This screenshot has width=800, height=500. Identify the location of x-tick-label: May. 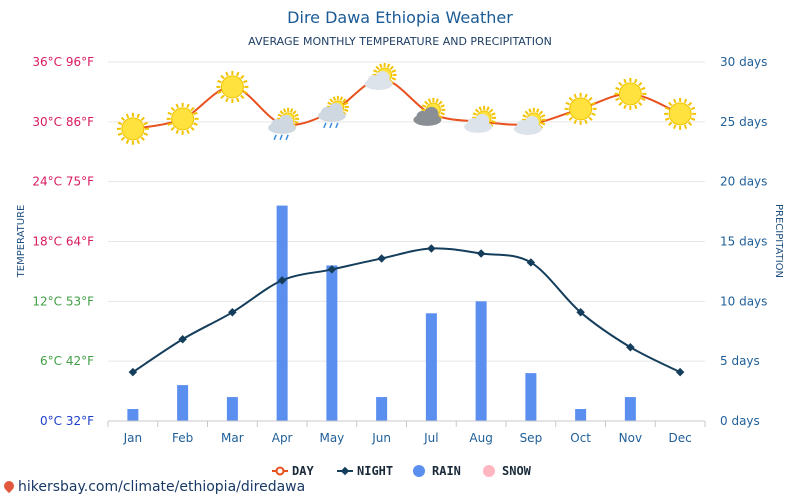
(331, 438).